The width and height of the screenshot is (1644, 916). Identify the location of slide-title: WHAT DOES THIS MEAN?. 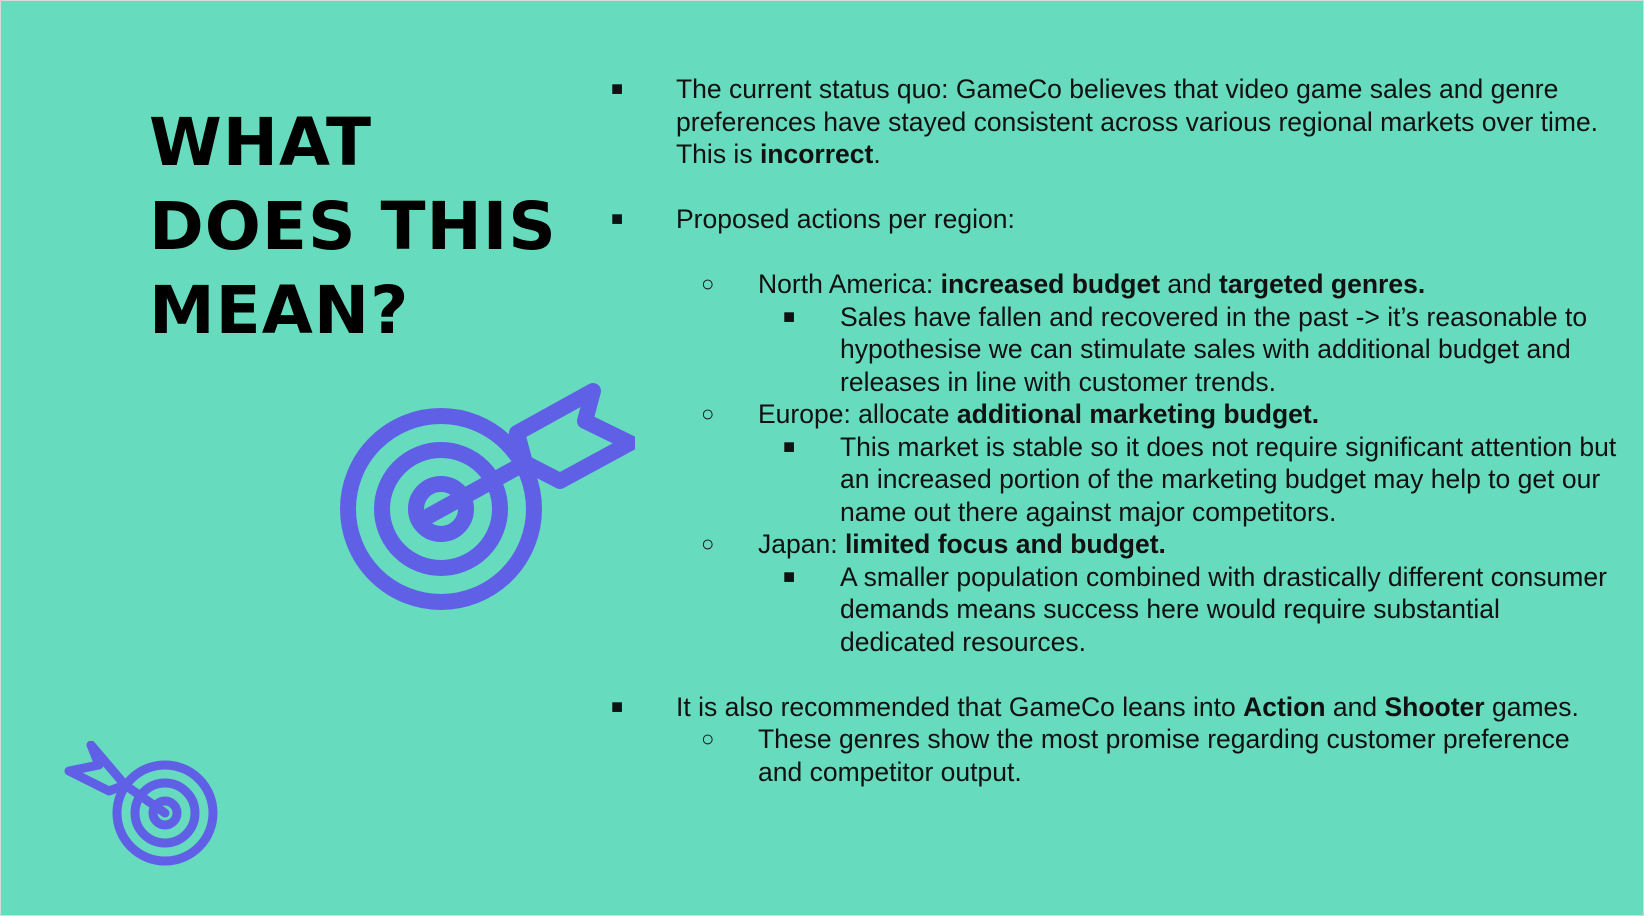
(369, 227).